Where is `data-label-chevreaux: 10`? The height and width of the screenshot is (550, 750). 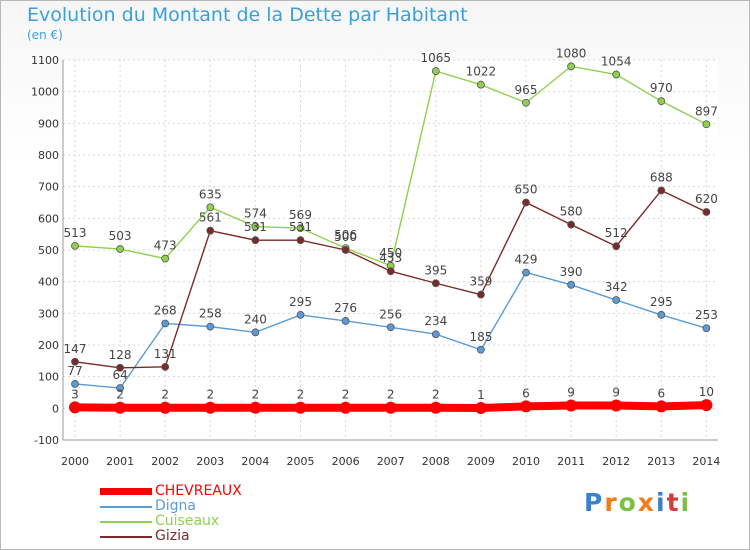 data-label-chevreaux: 10 is located at coordinates (706, 392).